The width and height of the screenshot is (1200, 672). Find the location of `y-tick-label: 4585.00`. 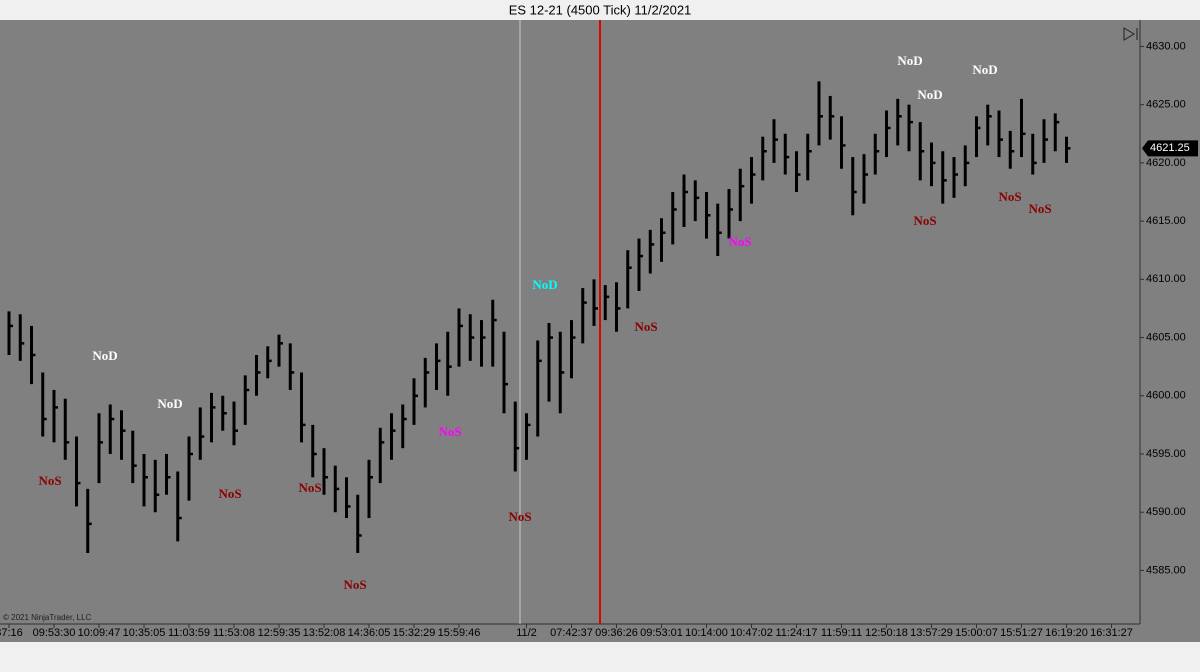

y-tick-label: 4585.00 is located at coordinates (1166, 570).